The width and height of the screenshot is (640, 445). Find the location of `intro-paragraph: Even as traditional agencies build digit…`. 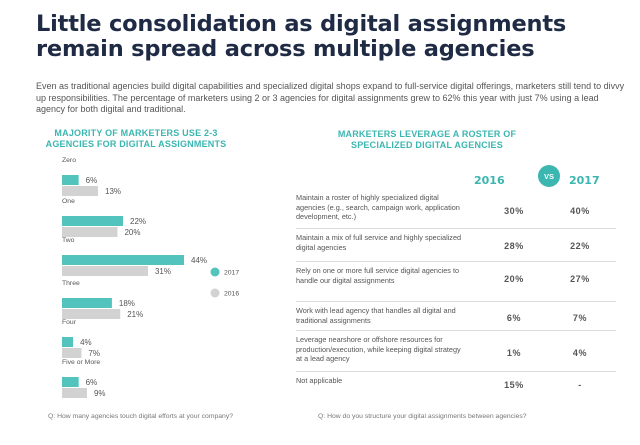

intro-paragraph: Even as traditional agencies build digit… is located at coordinates (330, 97).